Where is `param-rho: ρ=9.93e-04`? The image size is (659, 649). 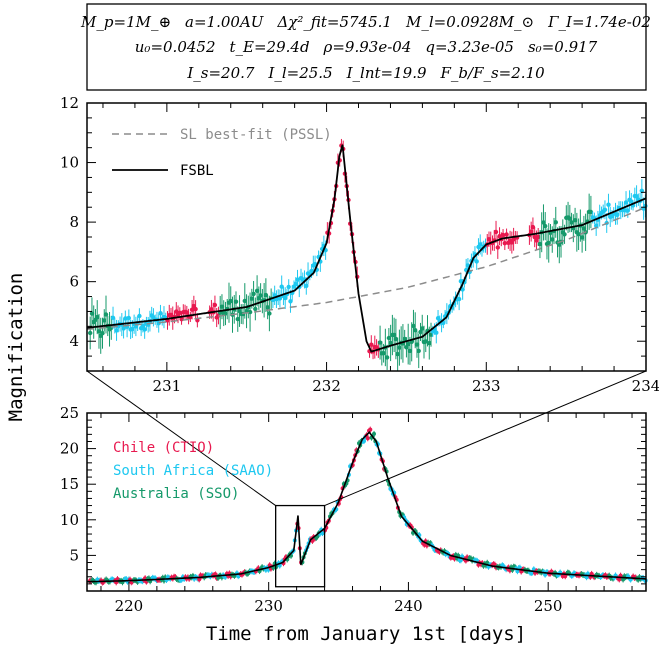
param-rho: ρ=9.93e-04 is located at coordinates (367, 47).